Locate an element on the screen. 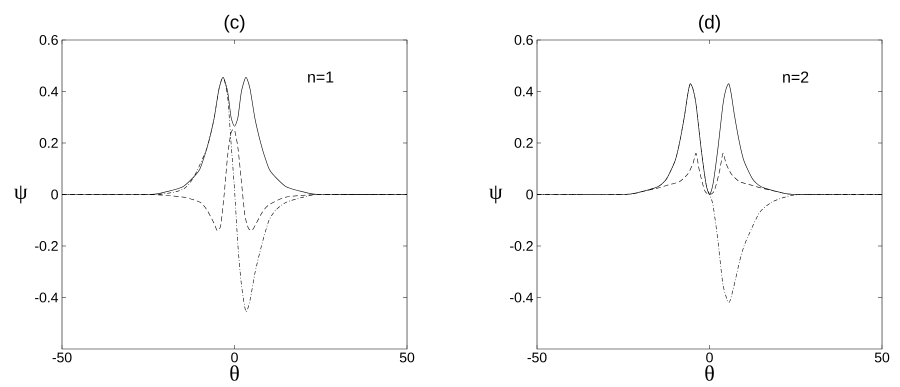  annotation: n=1 is located at coordinates (321, 77).